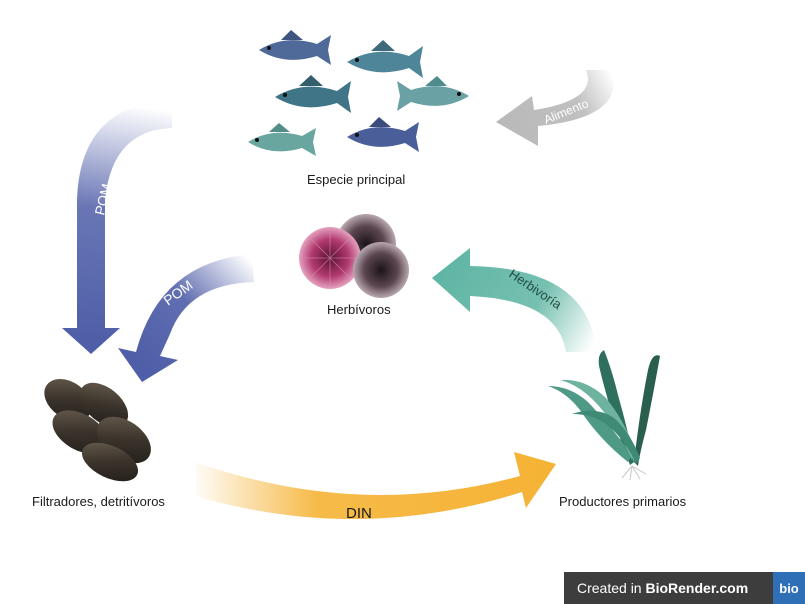 The image size is (805, 604). What do you see at coordinates (789, 588) in the screenshot?
I see `biorender-logo: bio` at bounding box center [789, 588].